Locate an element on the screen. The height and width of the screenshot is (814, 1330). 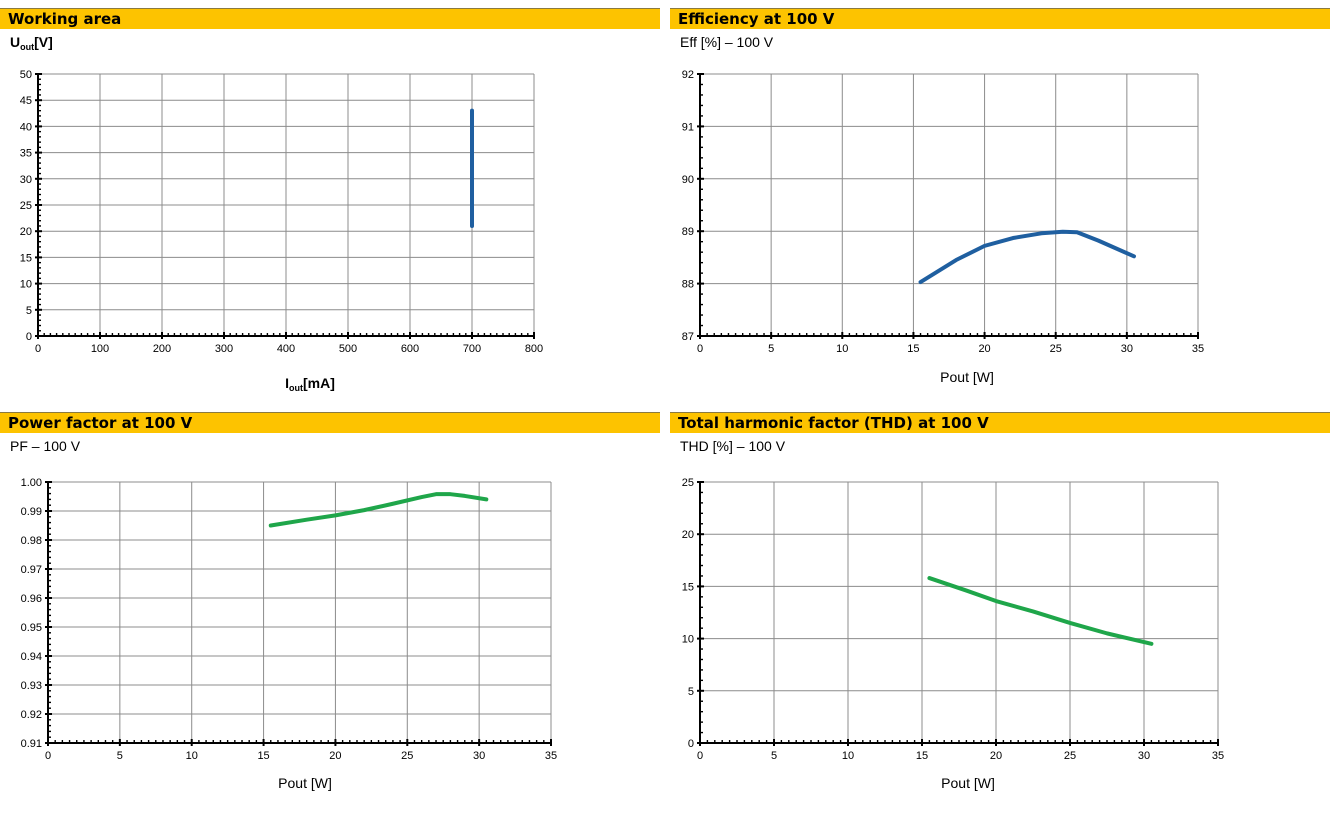
chart-title: Working area is located at coordinates (65, 19).